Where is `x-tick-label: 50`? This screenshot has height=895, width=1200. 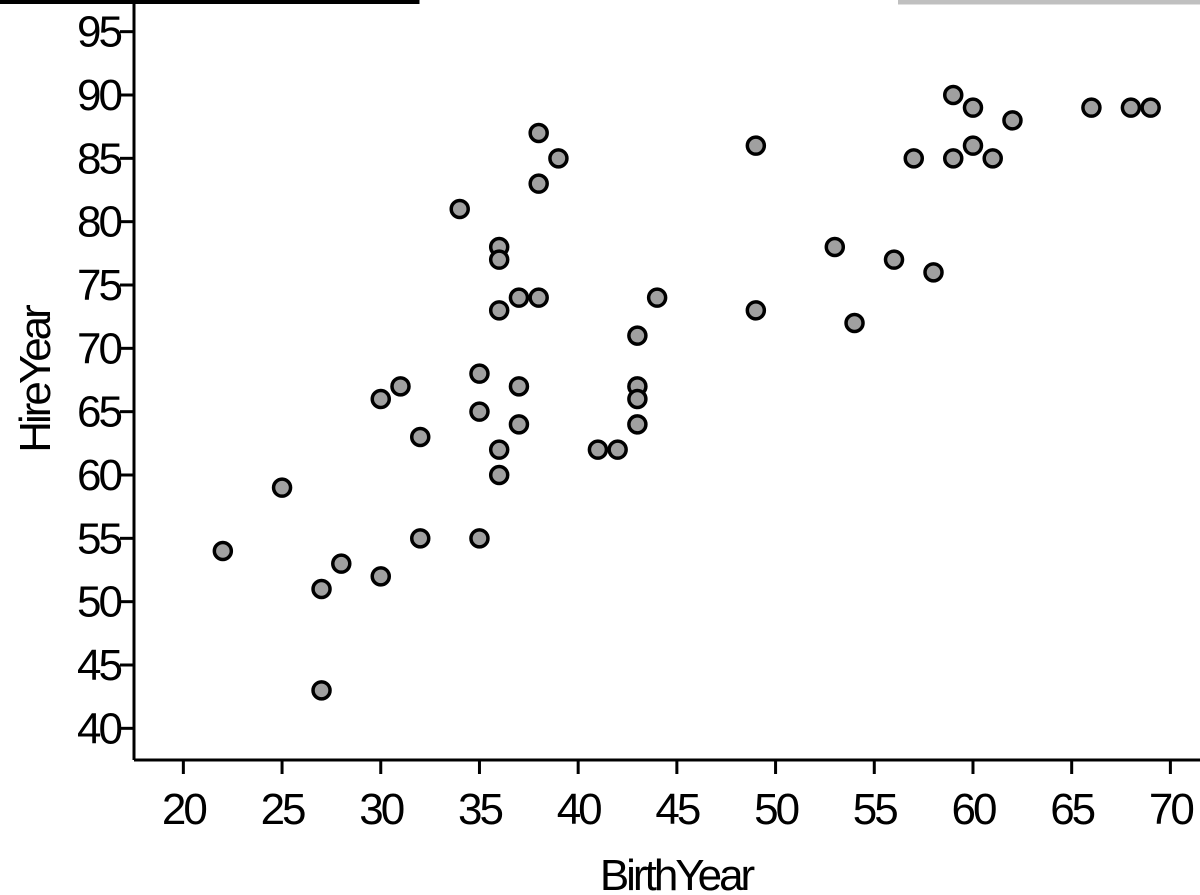
x-tick-label: 50 is located at coordinates (776, 809).